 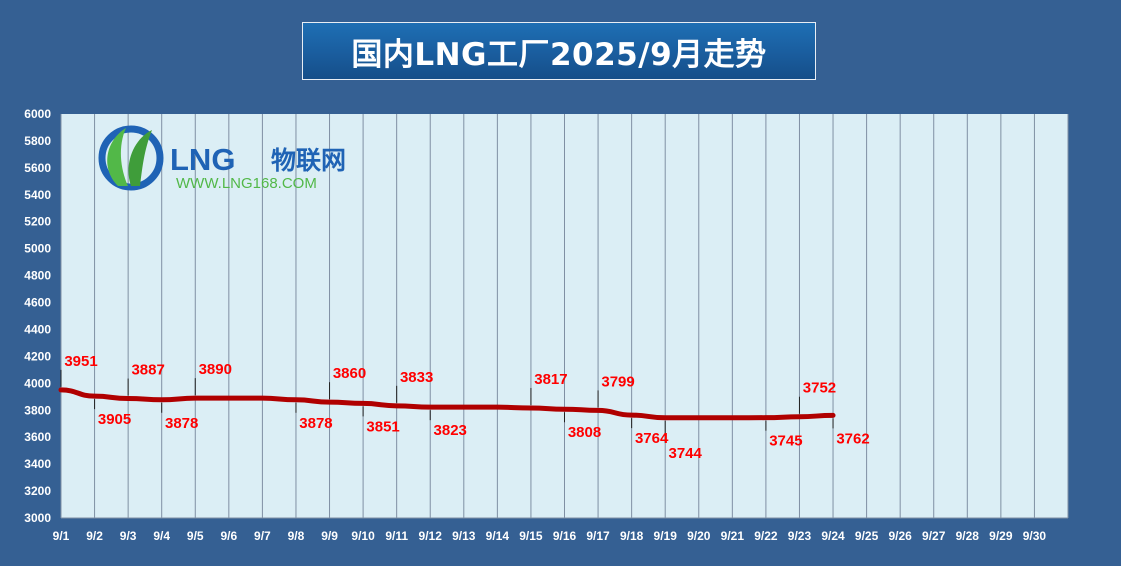 I want to click on x-tick-label: 9/23, so click(x=800, y=536).